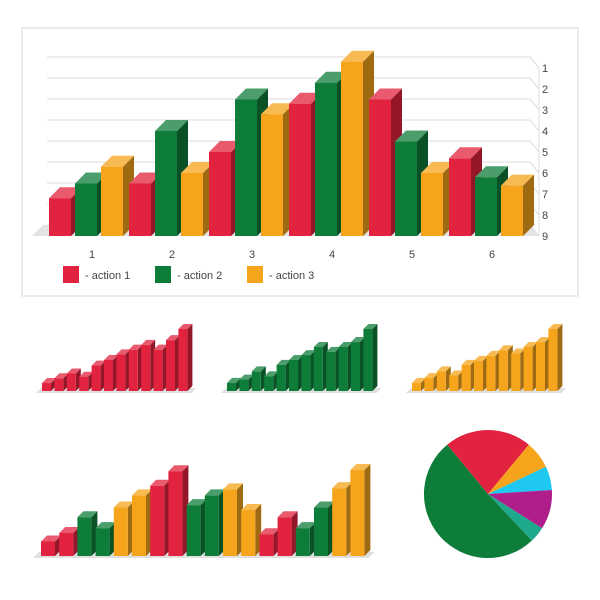  I want to click on pie-slice-teal, so click(515, 517).